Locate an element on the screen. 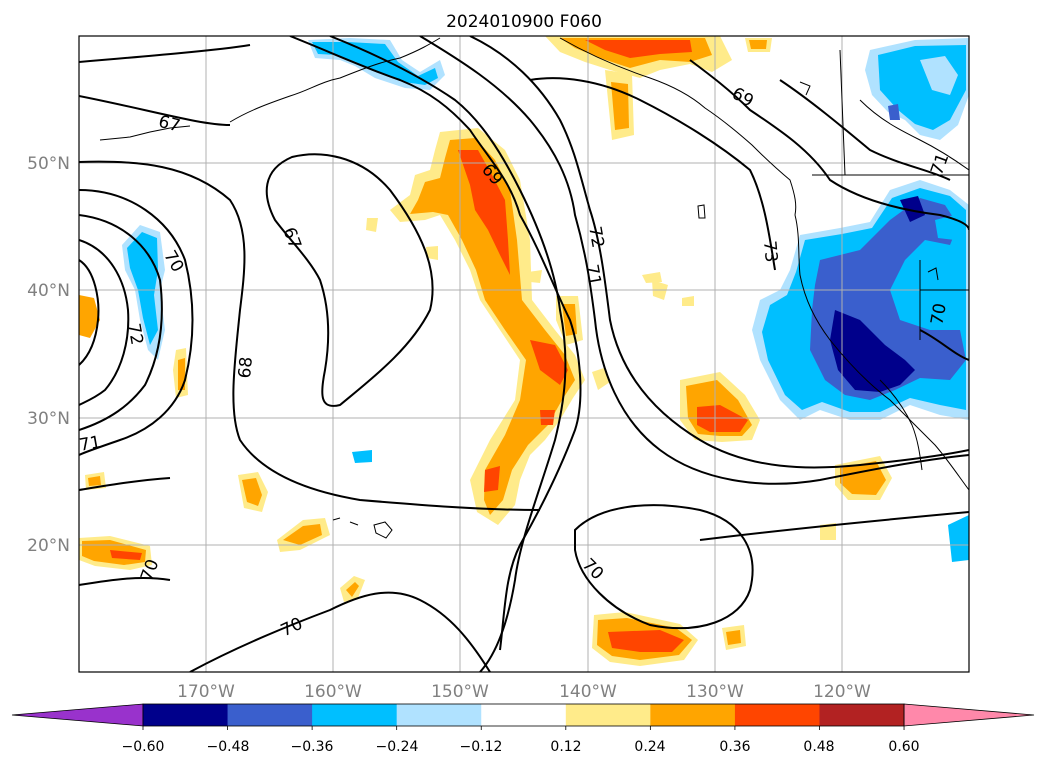 The image size is (1047, 765). colorbar-extend-low is located at coordinates (77, 715).